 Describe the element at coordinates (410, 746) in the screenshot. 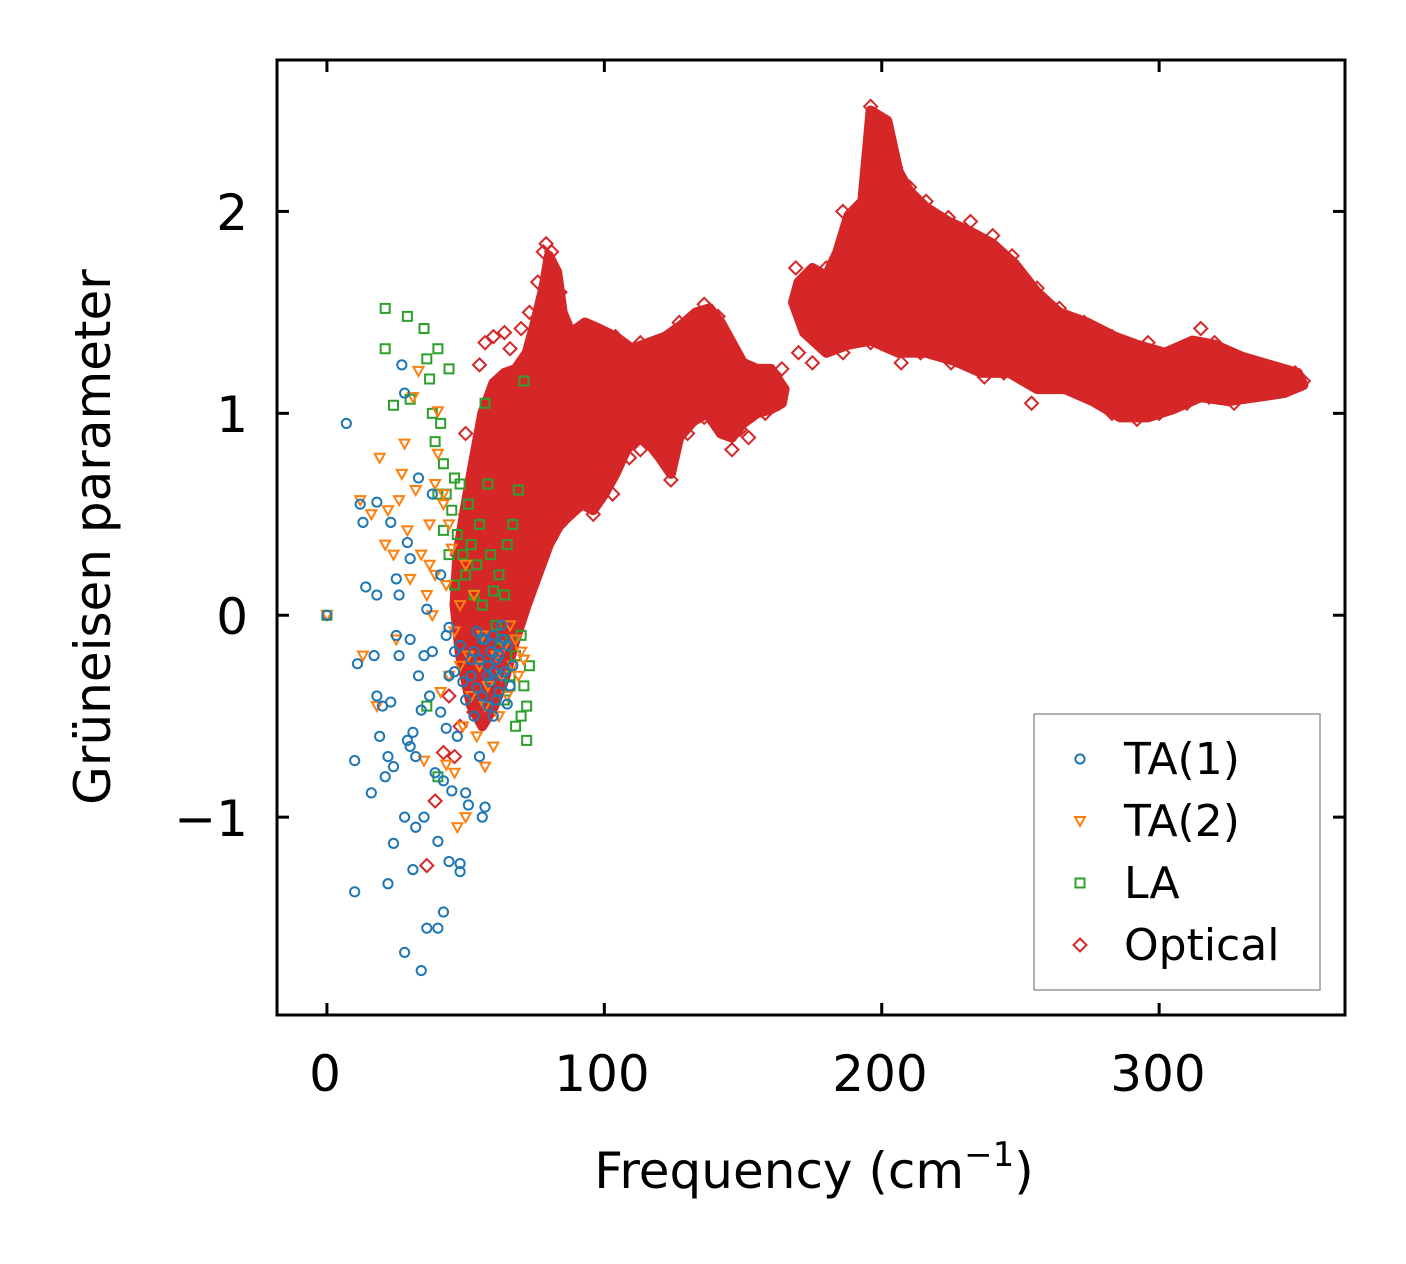

I see `ta-1--point-33` at that location.